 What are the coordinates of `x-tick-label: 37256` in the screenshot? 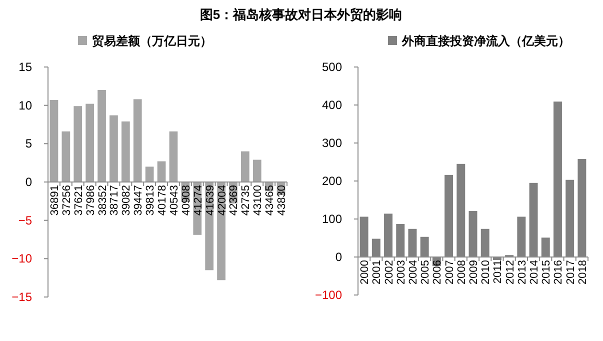 It's located at (66, 200).